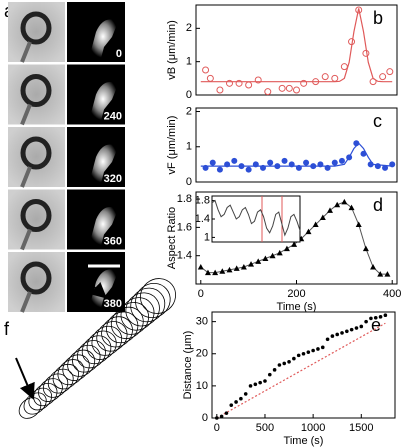 Image resolution: width=410 pixels, height=448 pixels. Describe the element at coordinates (184, 256) in the screenshot. I see `y-tick-label: 1.4` at that location.